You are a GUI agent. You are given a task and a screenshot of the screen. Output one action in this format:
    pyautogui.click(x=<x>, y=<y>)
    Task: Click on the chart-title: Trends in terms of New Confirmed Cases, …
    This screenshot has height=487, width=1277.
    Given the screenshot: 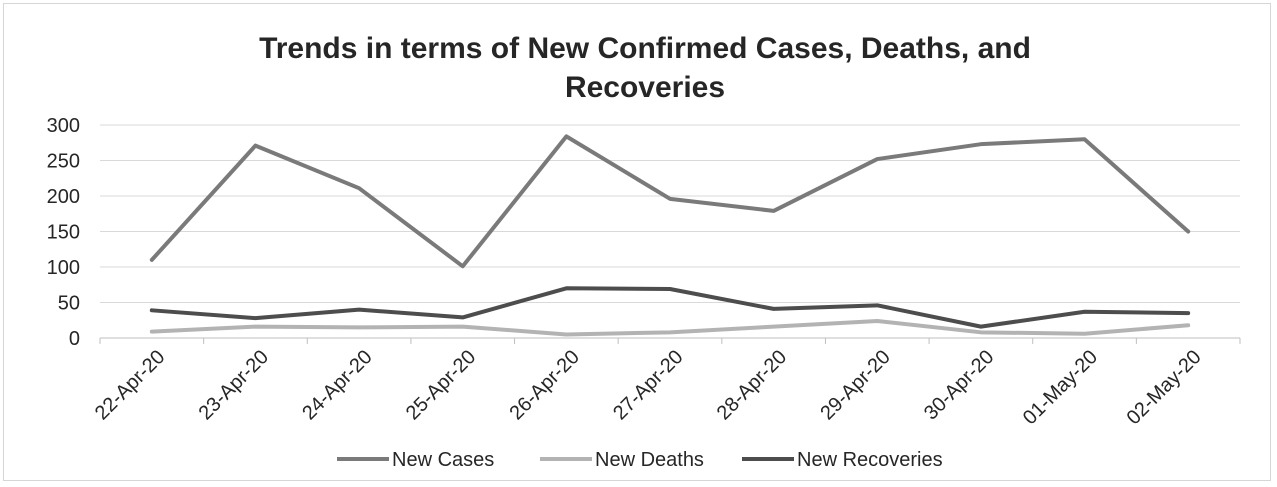 What is the action you would take?
    pyautogui.click(x=645, y=68)
    